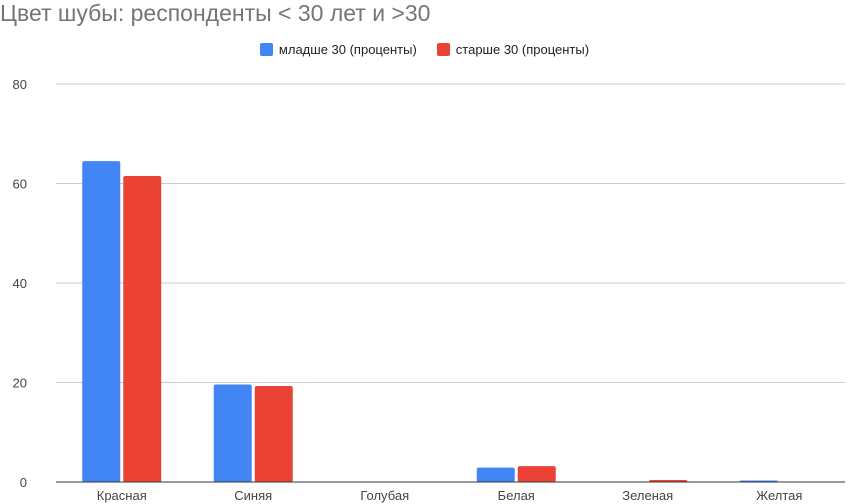 The image size is (849, 504). I want to click on y-tick-label: 20, so click(20, 383).